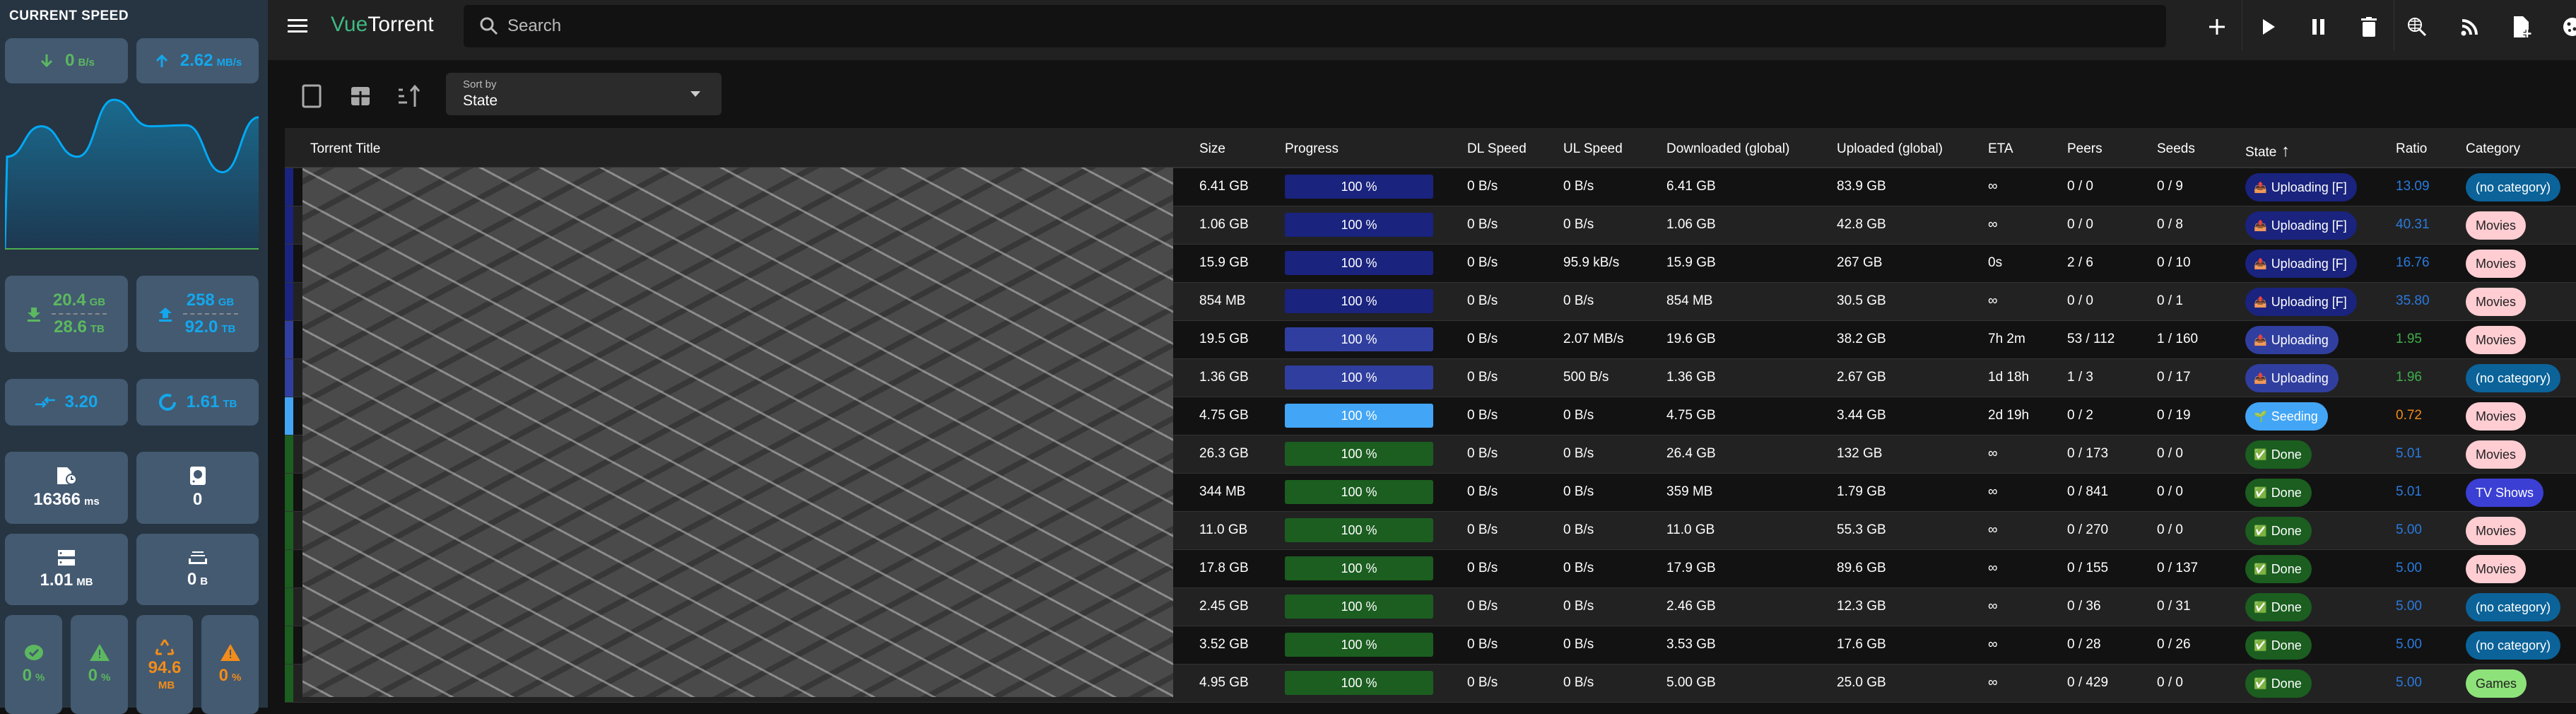  I want to click on session-uploaded: 258, so click(201, 300).